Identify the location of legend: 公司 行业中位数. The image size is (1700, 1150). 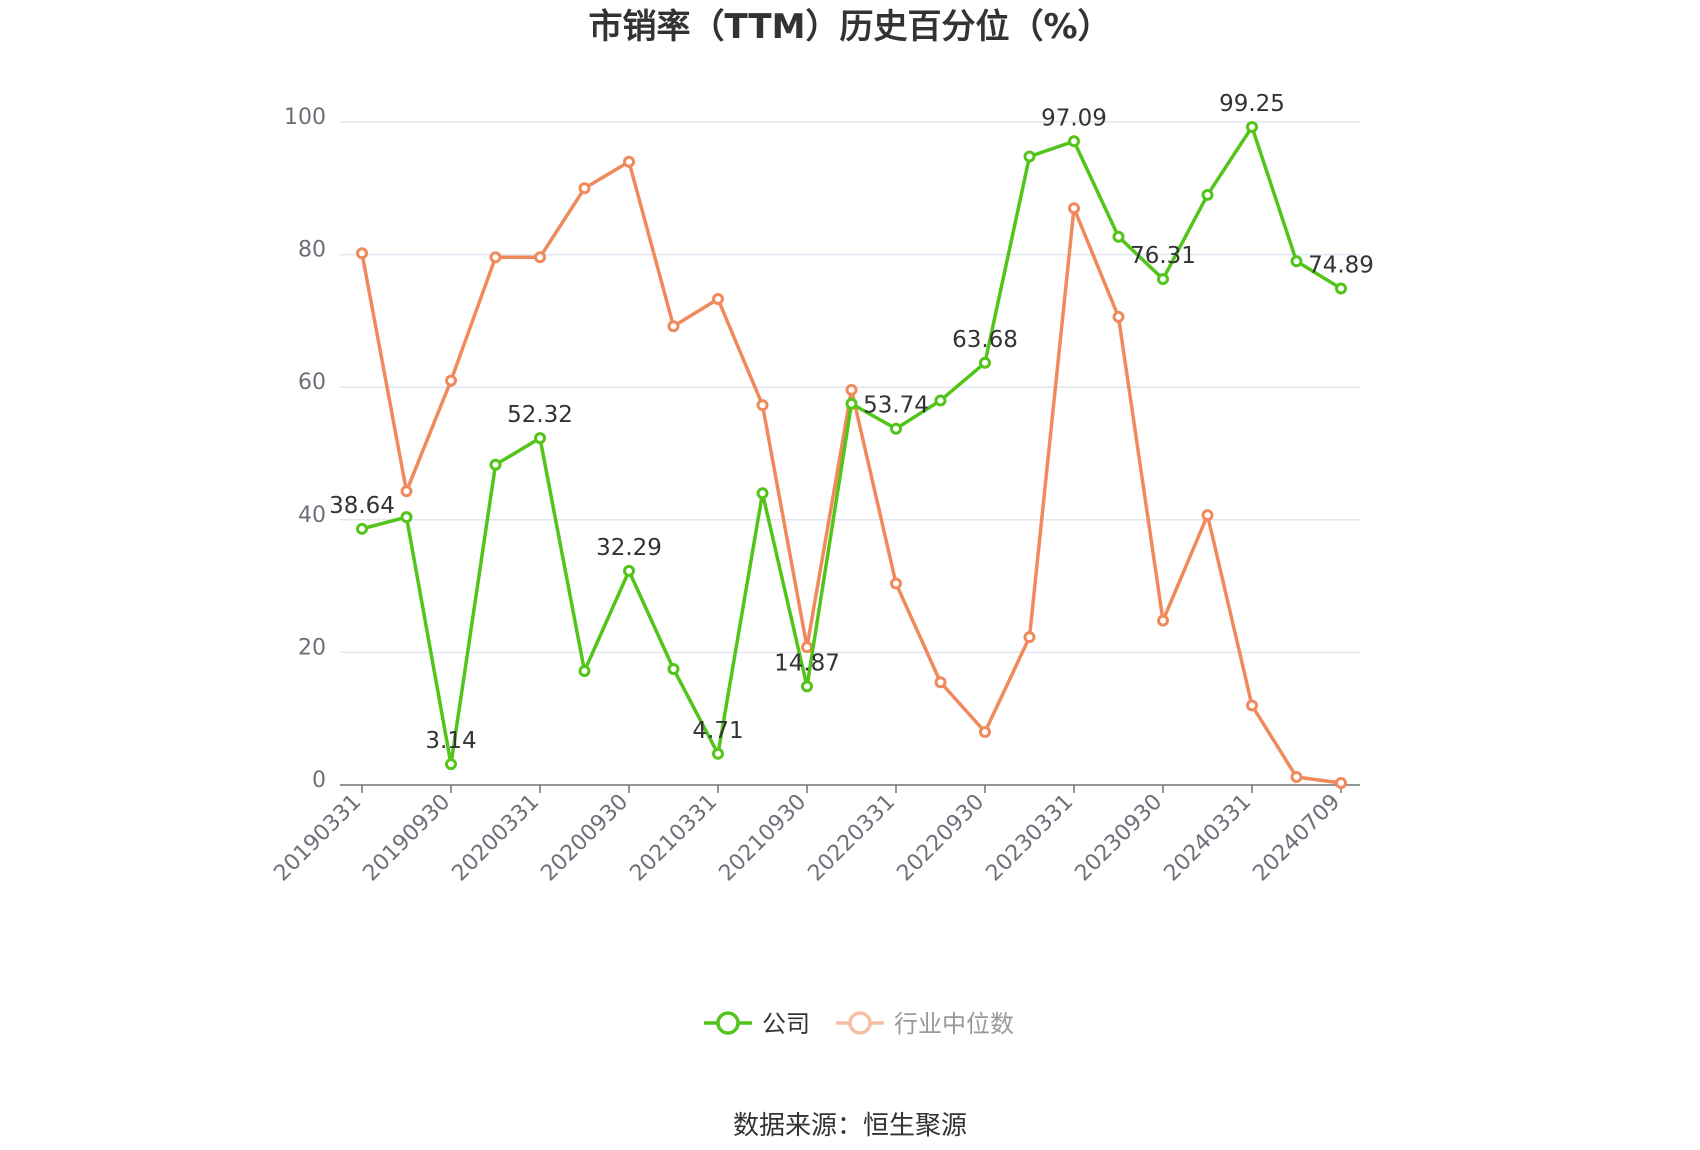
(859, 1024).